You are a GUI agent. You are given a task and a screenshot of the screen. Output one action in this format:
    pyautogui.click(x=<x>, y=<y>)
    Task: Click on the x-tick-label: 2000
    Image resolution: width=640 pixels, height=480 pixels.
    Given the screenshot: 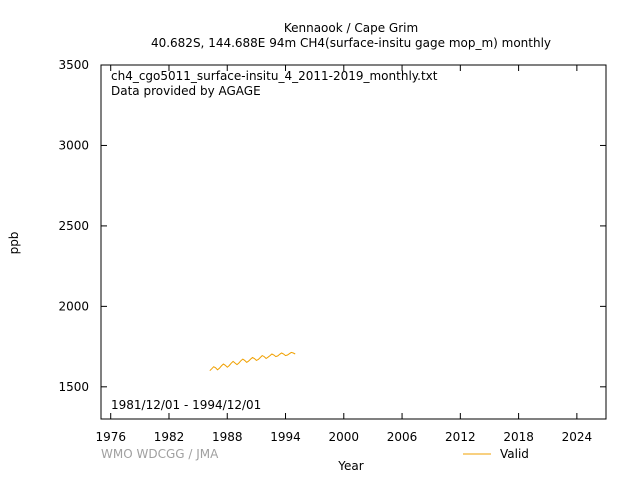 What is the action you would take?
    pyautogui.click(x=344, y=437)
    